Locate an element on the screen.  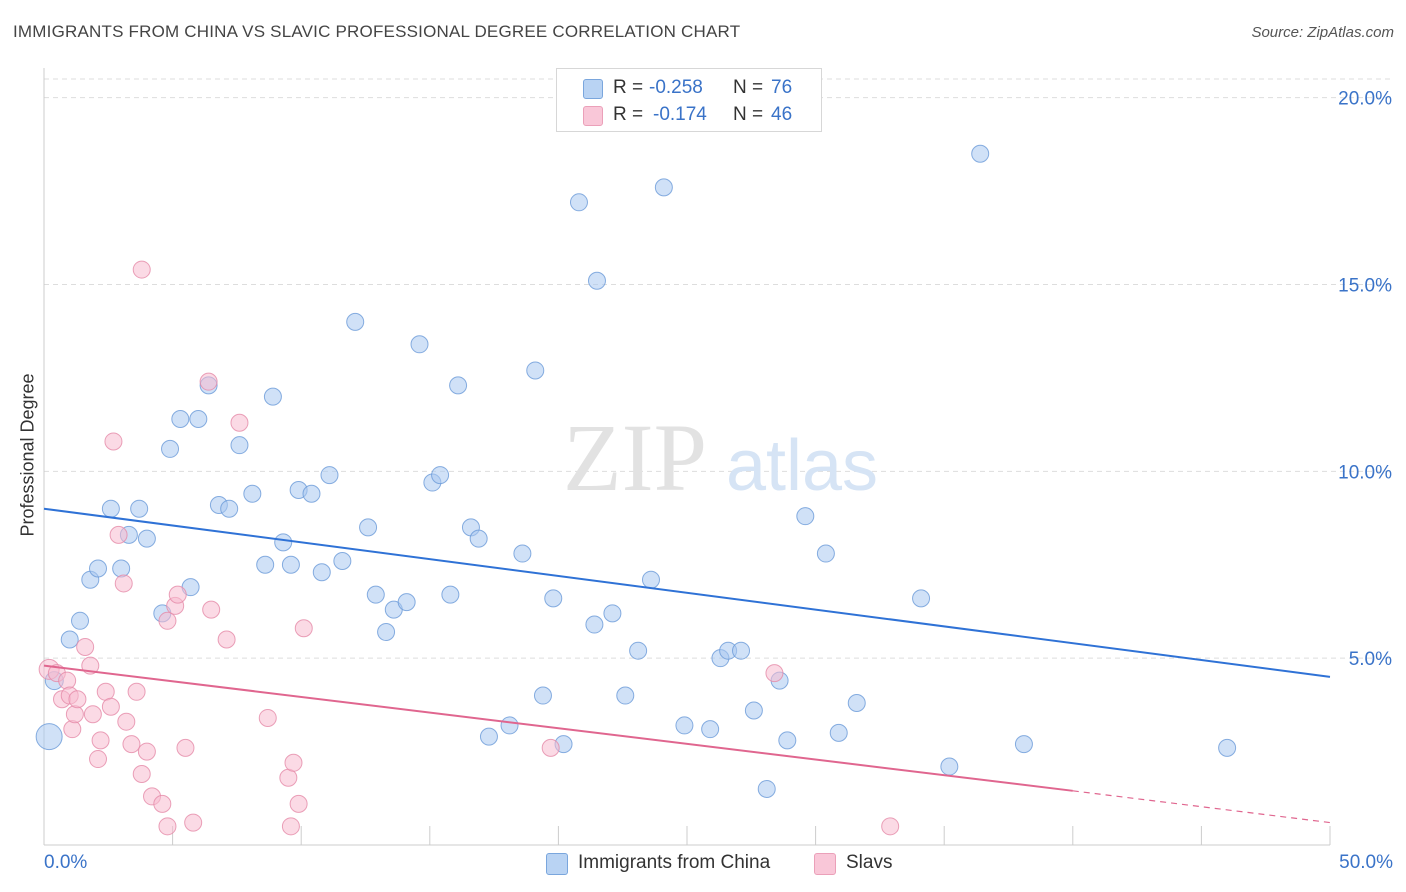
legend-n-value: 46 is located at coordinates (782, 114).